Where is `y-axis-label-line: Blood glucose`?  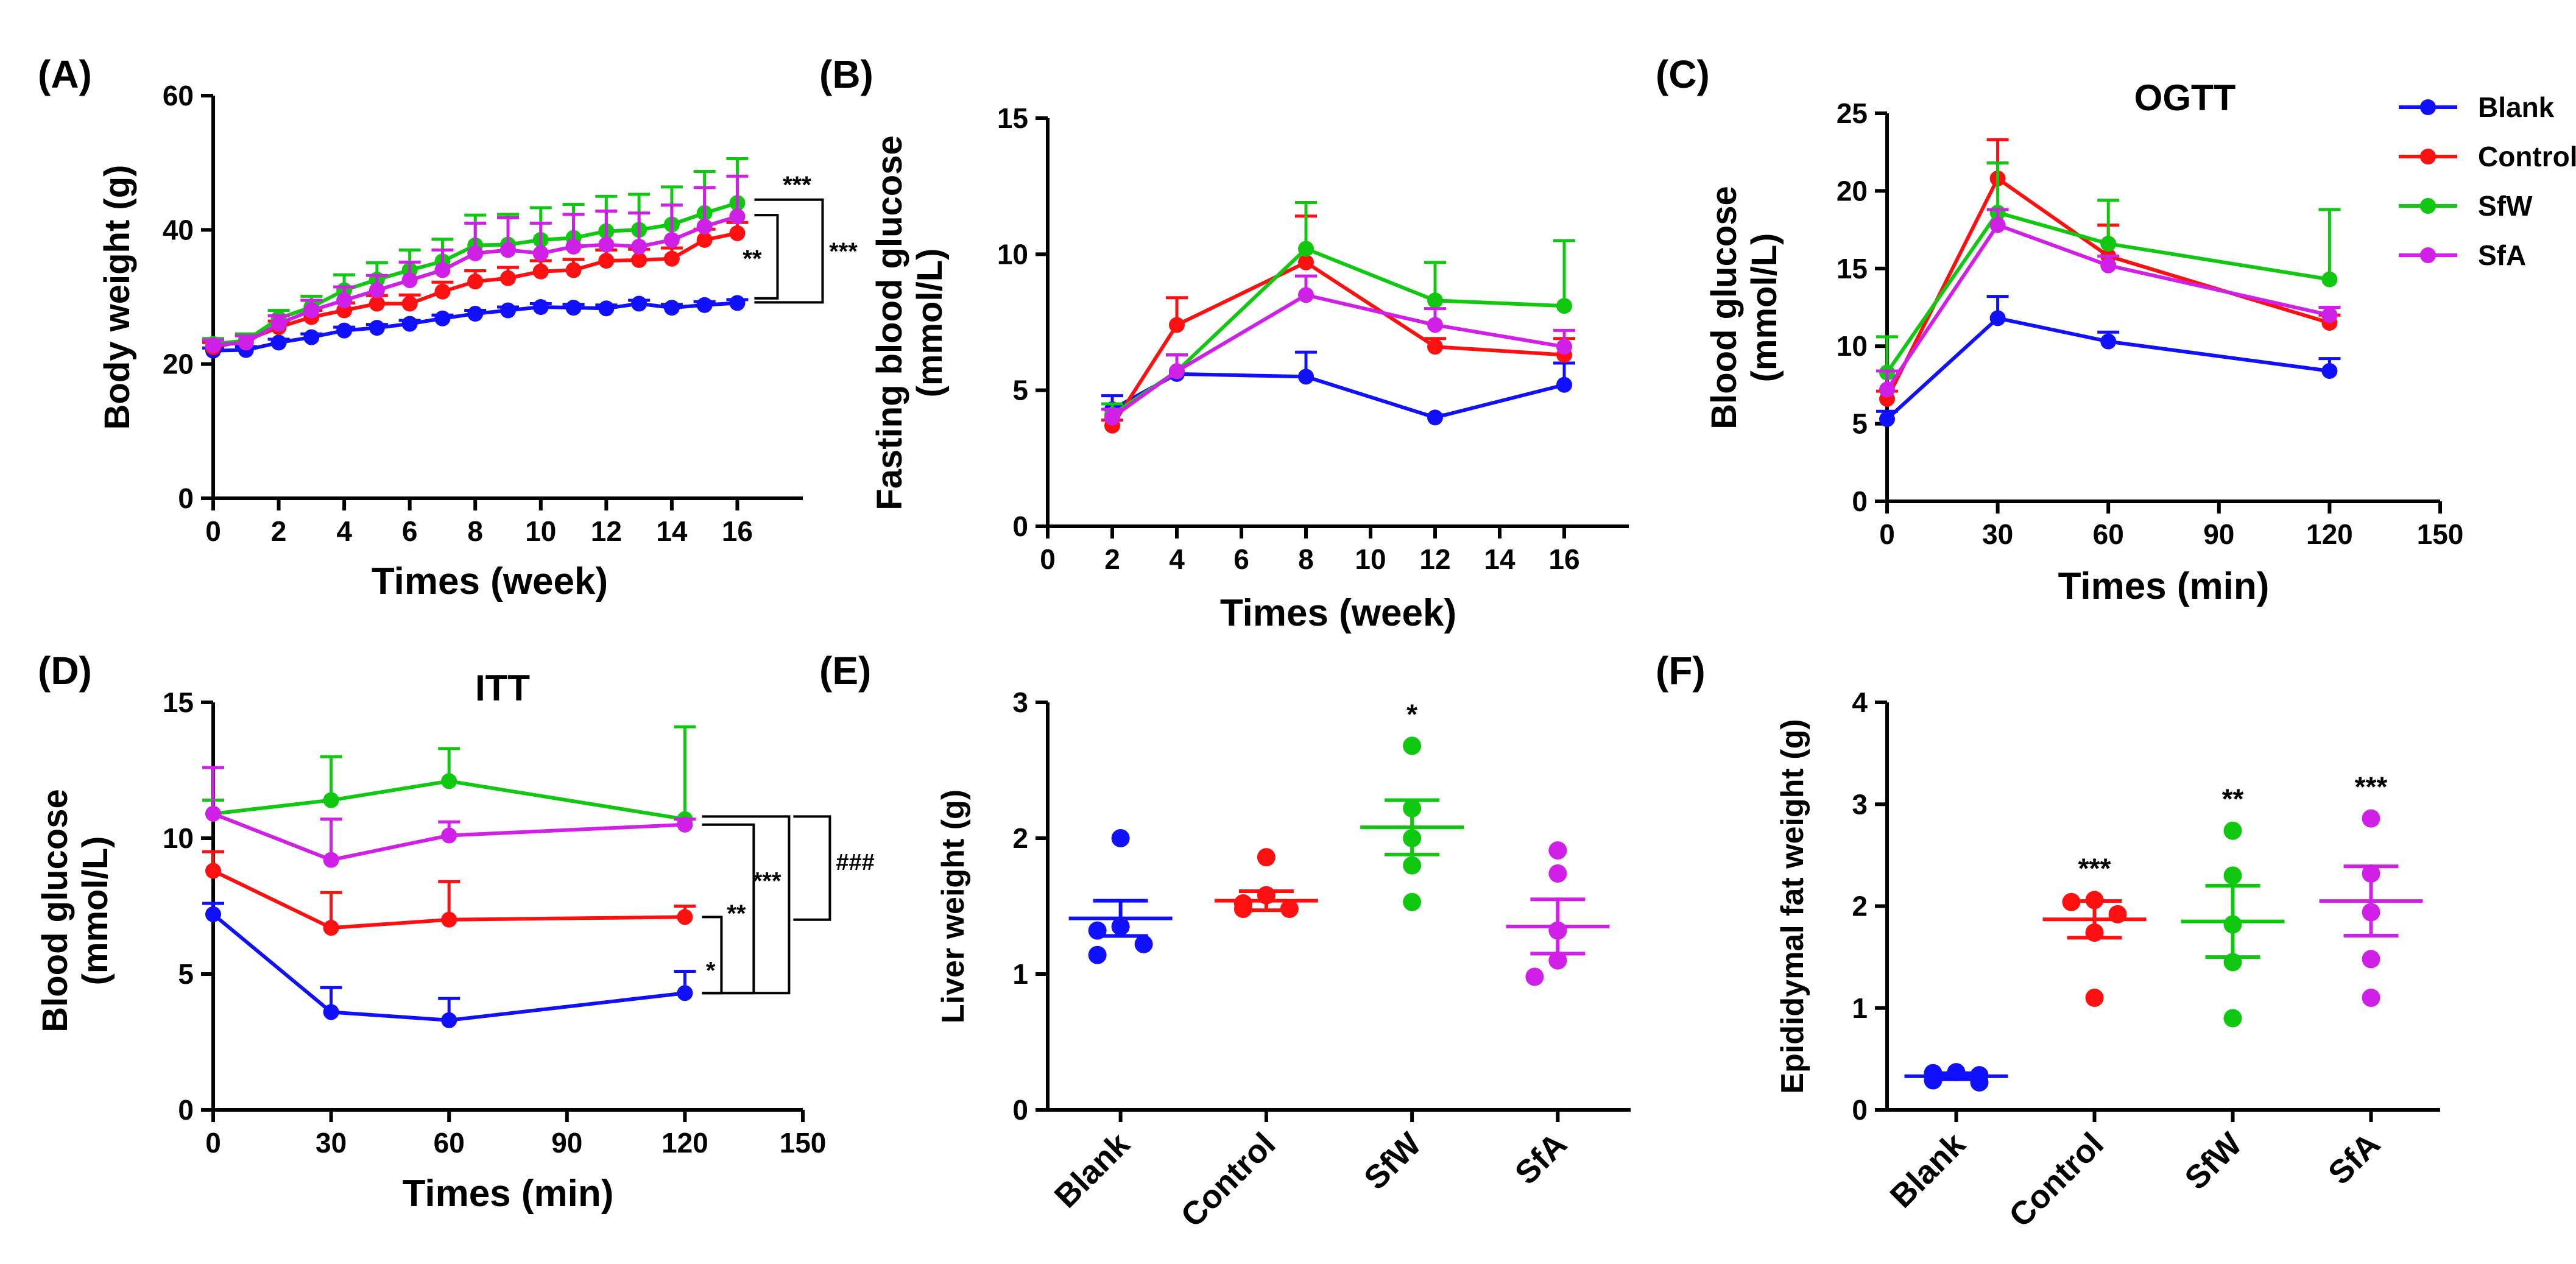
y-axis-label-line: Blood glucose is located at coordinates (1724, 307).